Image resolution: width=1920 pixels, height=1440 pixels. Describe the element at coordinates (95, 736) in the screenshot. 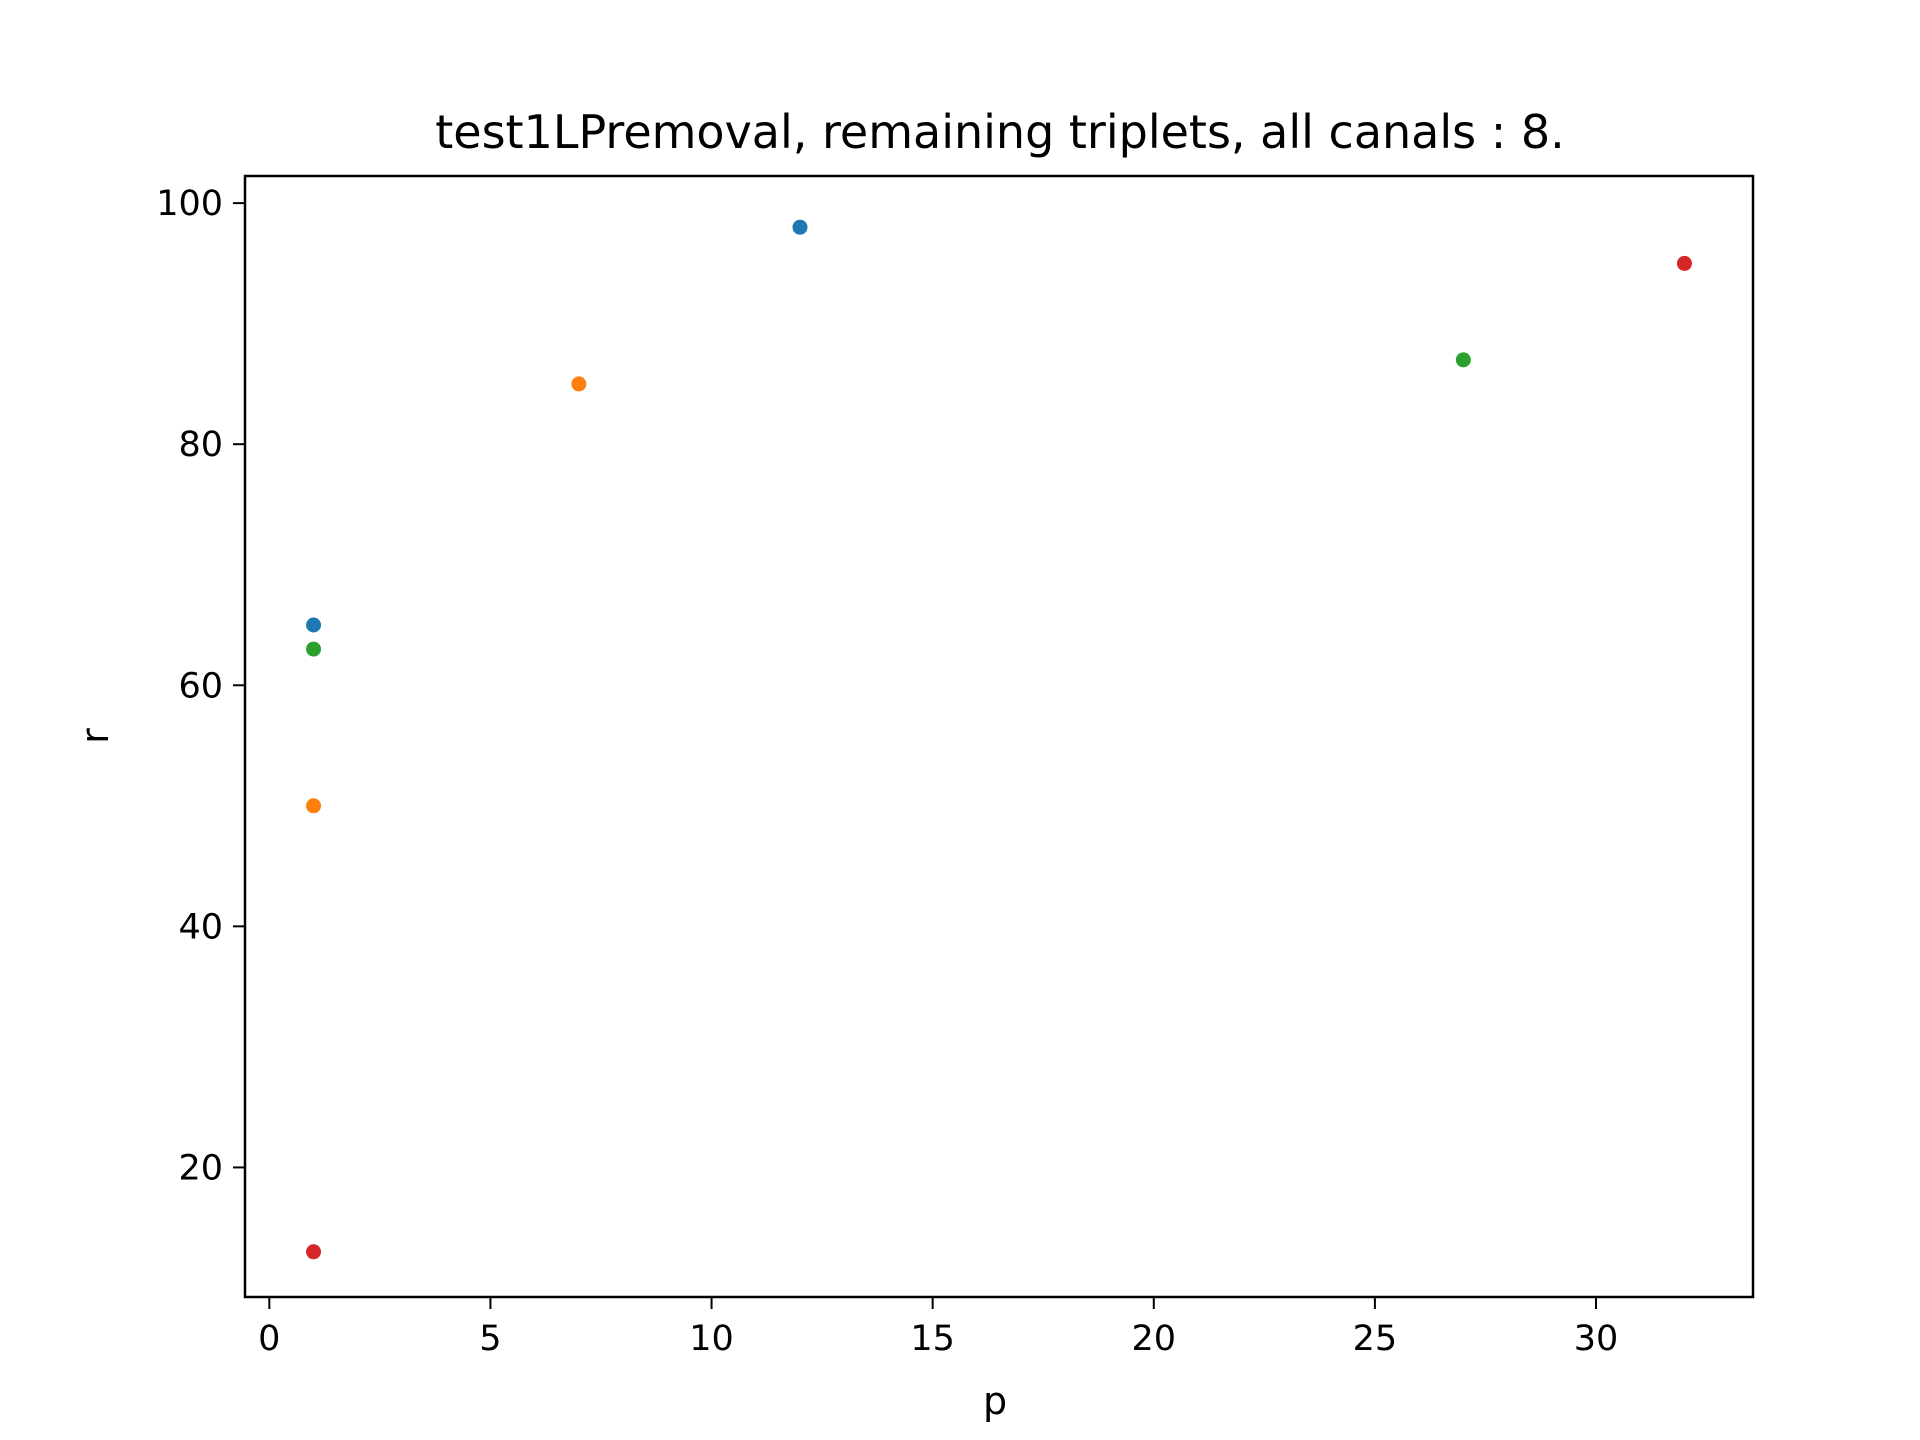

I see `y-axis-label: r` at that location.